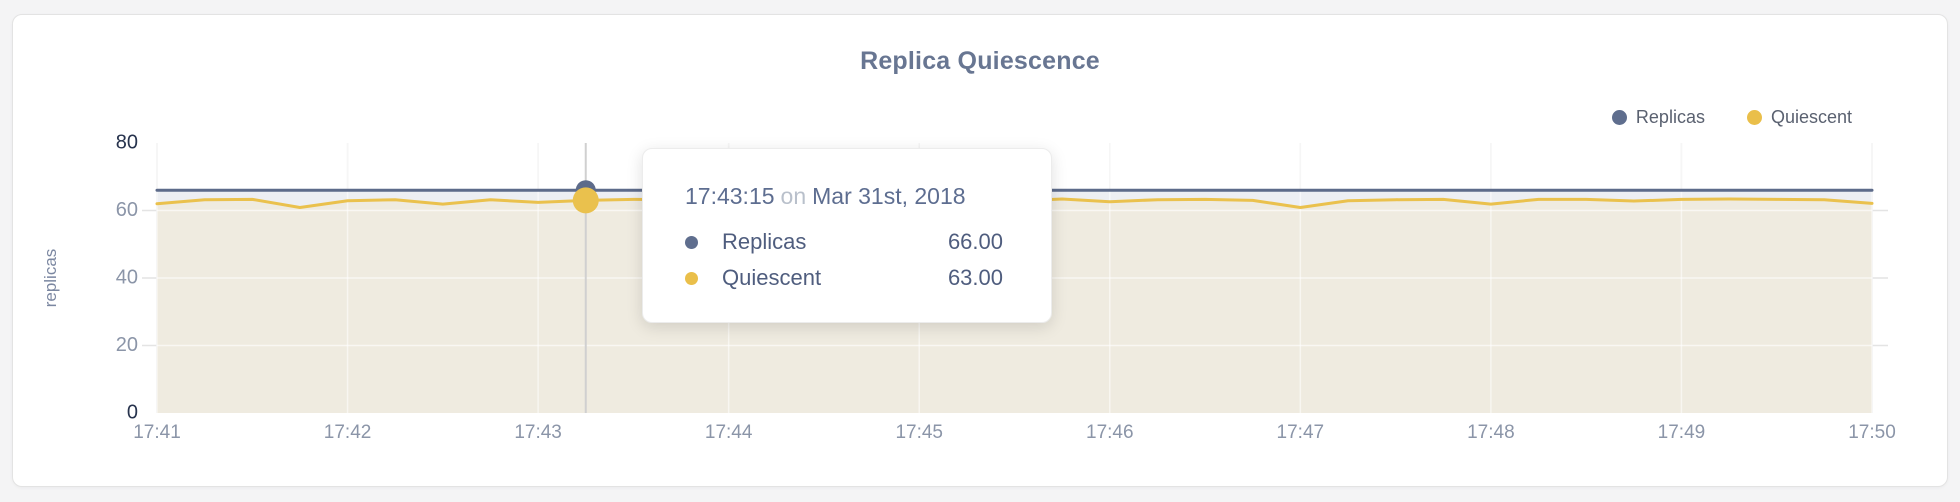 This screenshot has width=1960, height=502. I want to click on tooltip-series-value: 66.00, so click(975, 241).